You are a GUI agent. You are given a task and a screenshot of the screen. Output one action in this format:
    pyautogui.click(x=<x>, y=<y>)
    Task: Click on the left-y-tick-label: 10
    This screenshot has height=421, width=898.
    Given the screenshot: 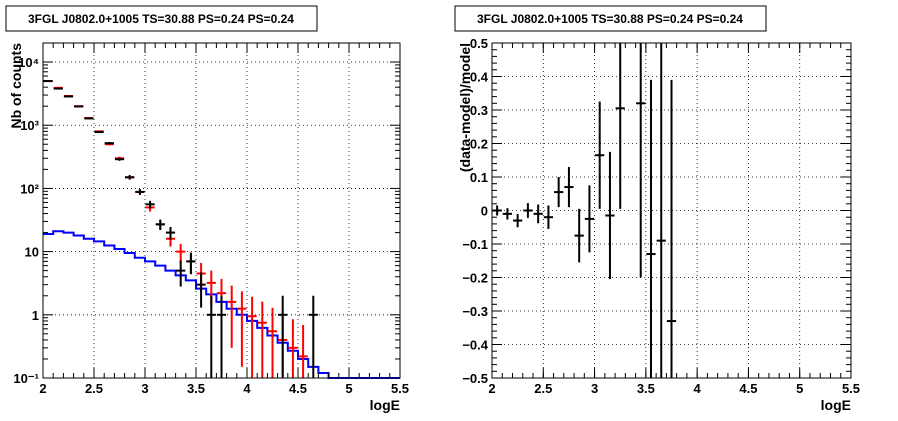 What is the action you would take?
    pyautogui.click(x=32, y=252)
    